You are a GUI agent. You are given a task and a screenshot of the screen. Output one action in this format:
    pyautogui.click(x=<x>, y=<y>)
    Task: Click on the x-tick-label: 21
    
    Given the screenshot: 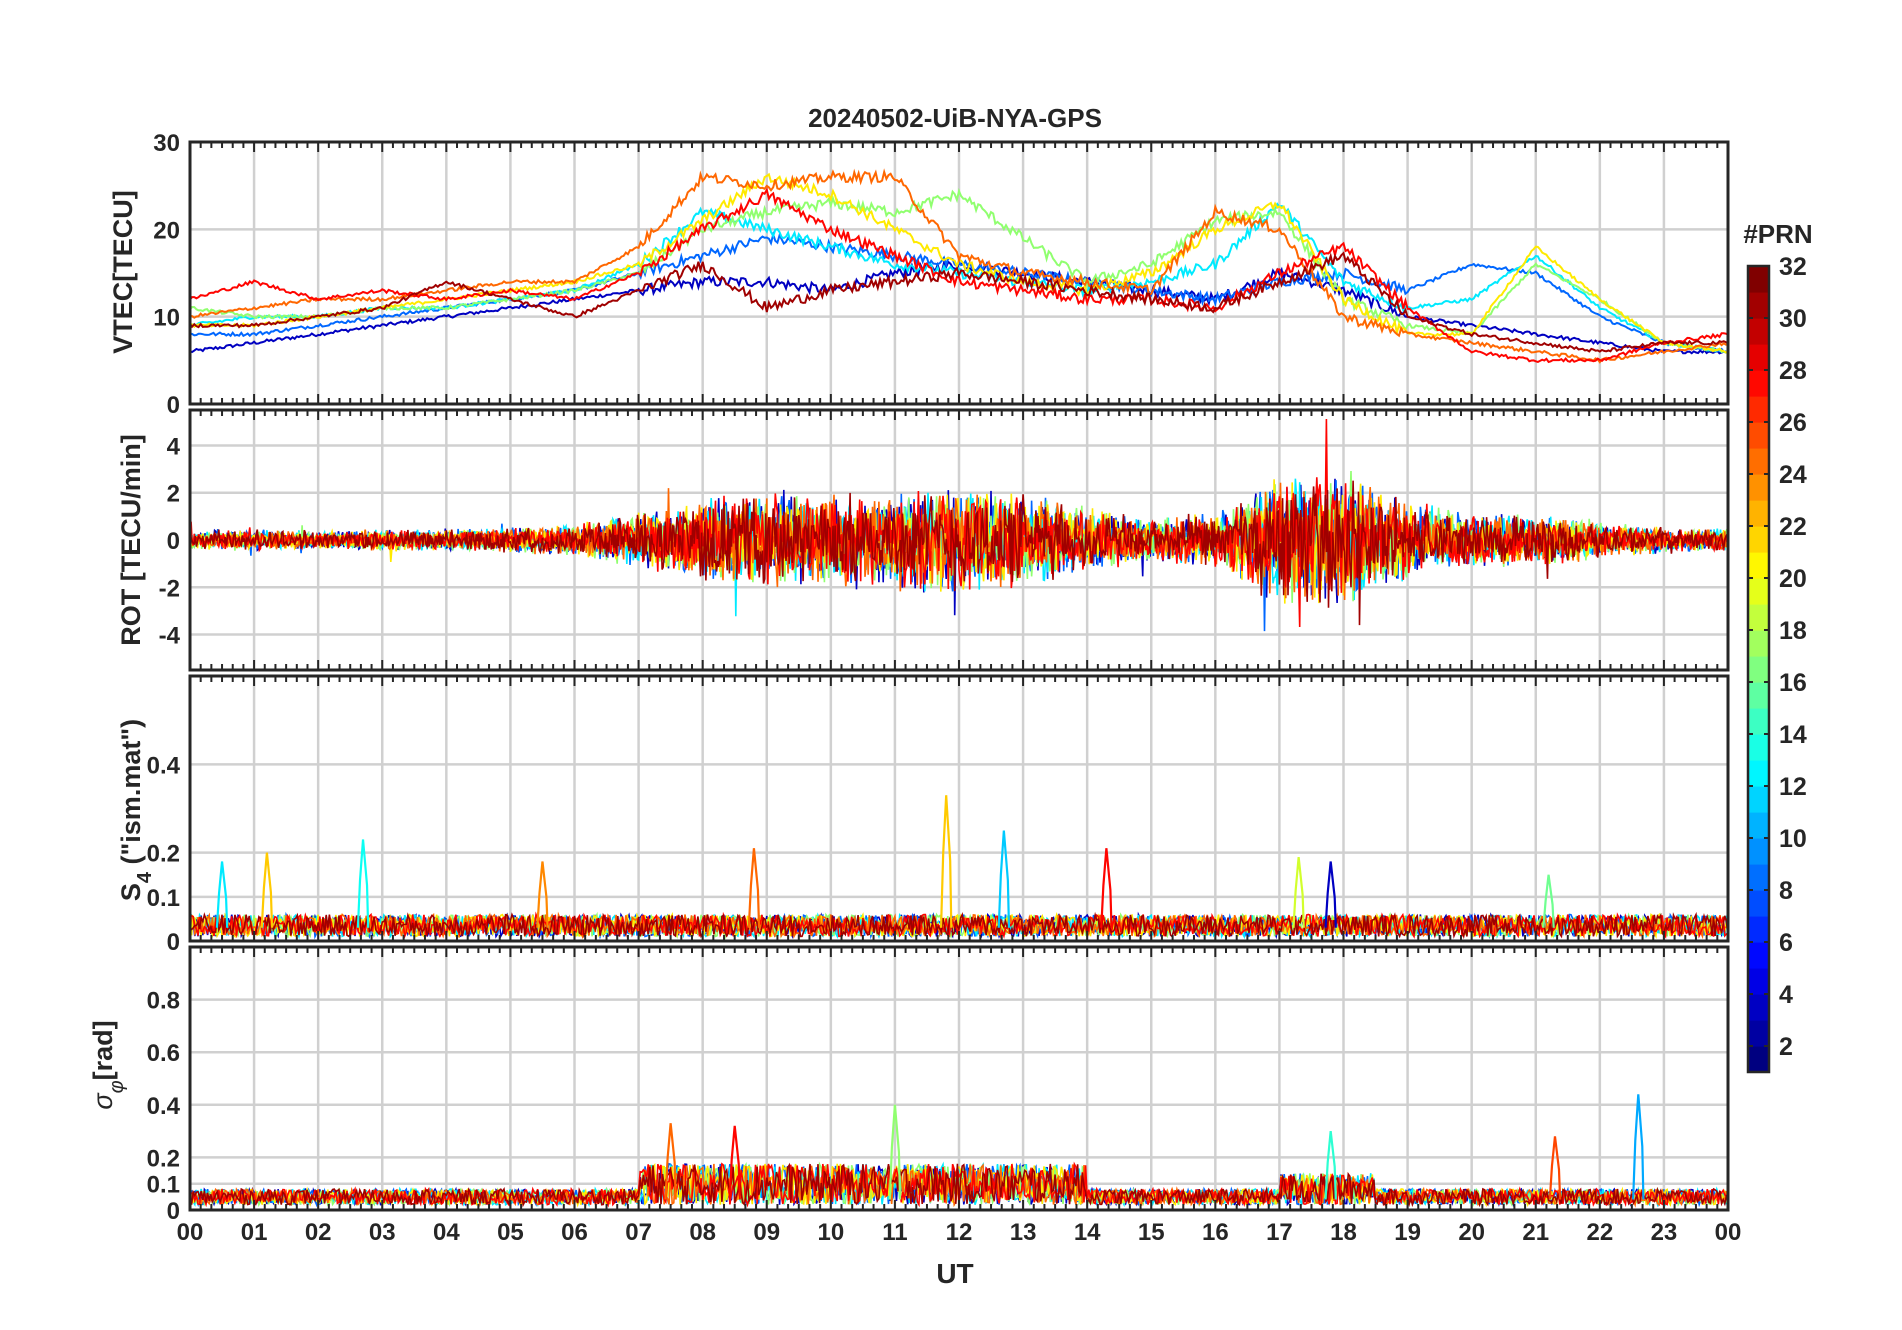 What is the action you would take?
    pyautogui.click(x=1535, y=1232)
    